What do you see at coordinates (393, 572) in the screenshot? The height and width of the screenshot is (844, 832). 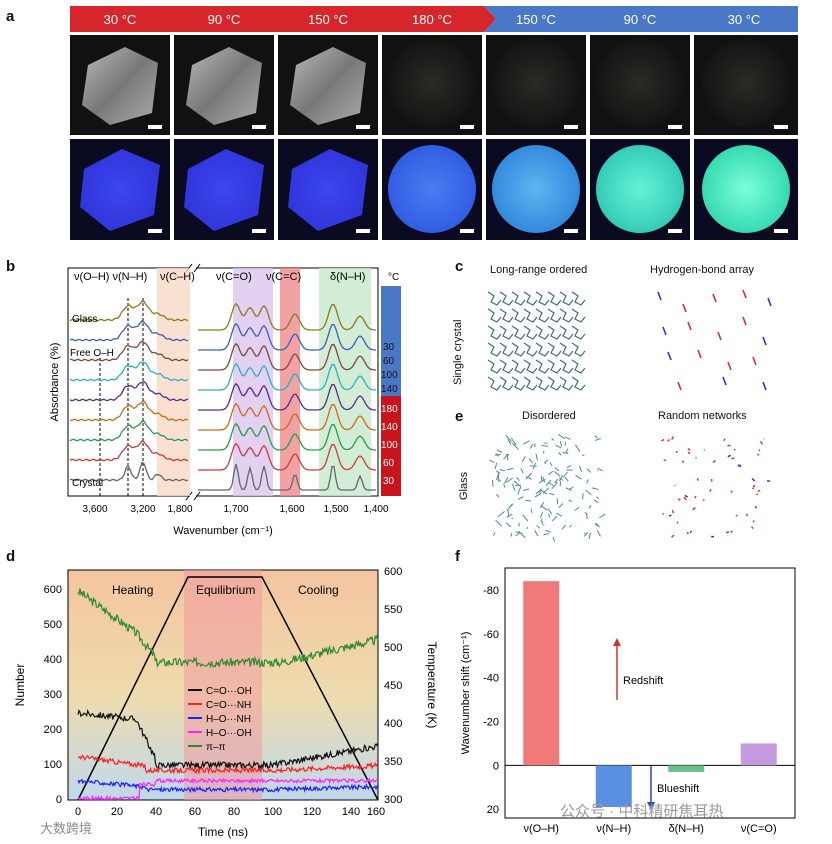 I see `y2-tick: 600` at bounding box center [393, 572].